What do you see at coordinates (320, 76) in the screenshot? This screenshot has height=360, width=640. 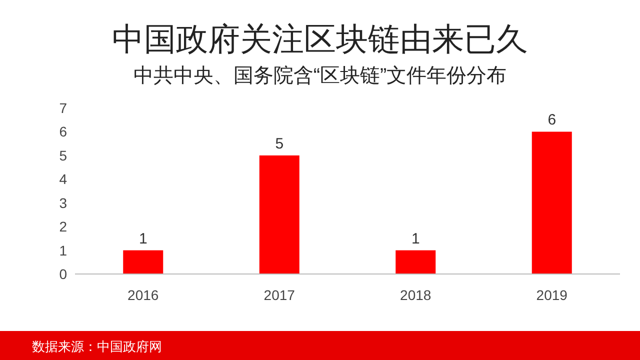 I see `chart-subtitle: 中共中央、国务院含“区块链”文件年份分布` at bounding box center [320, 76].